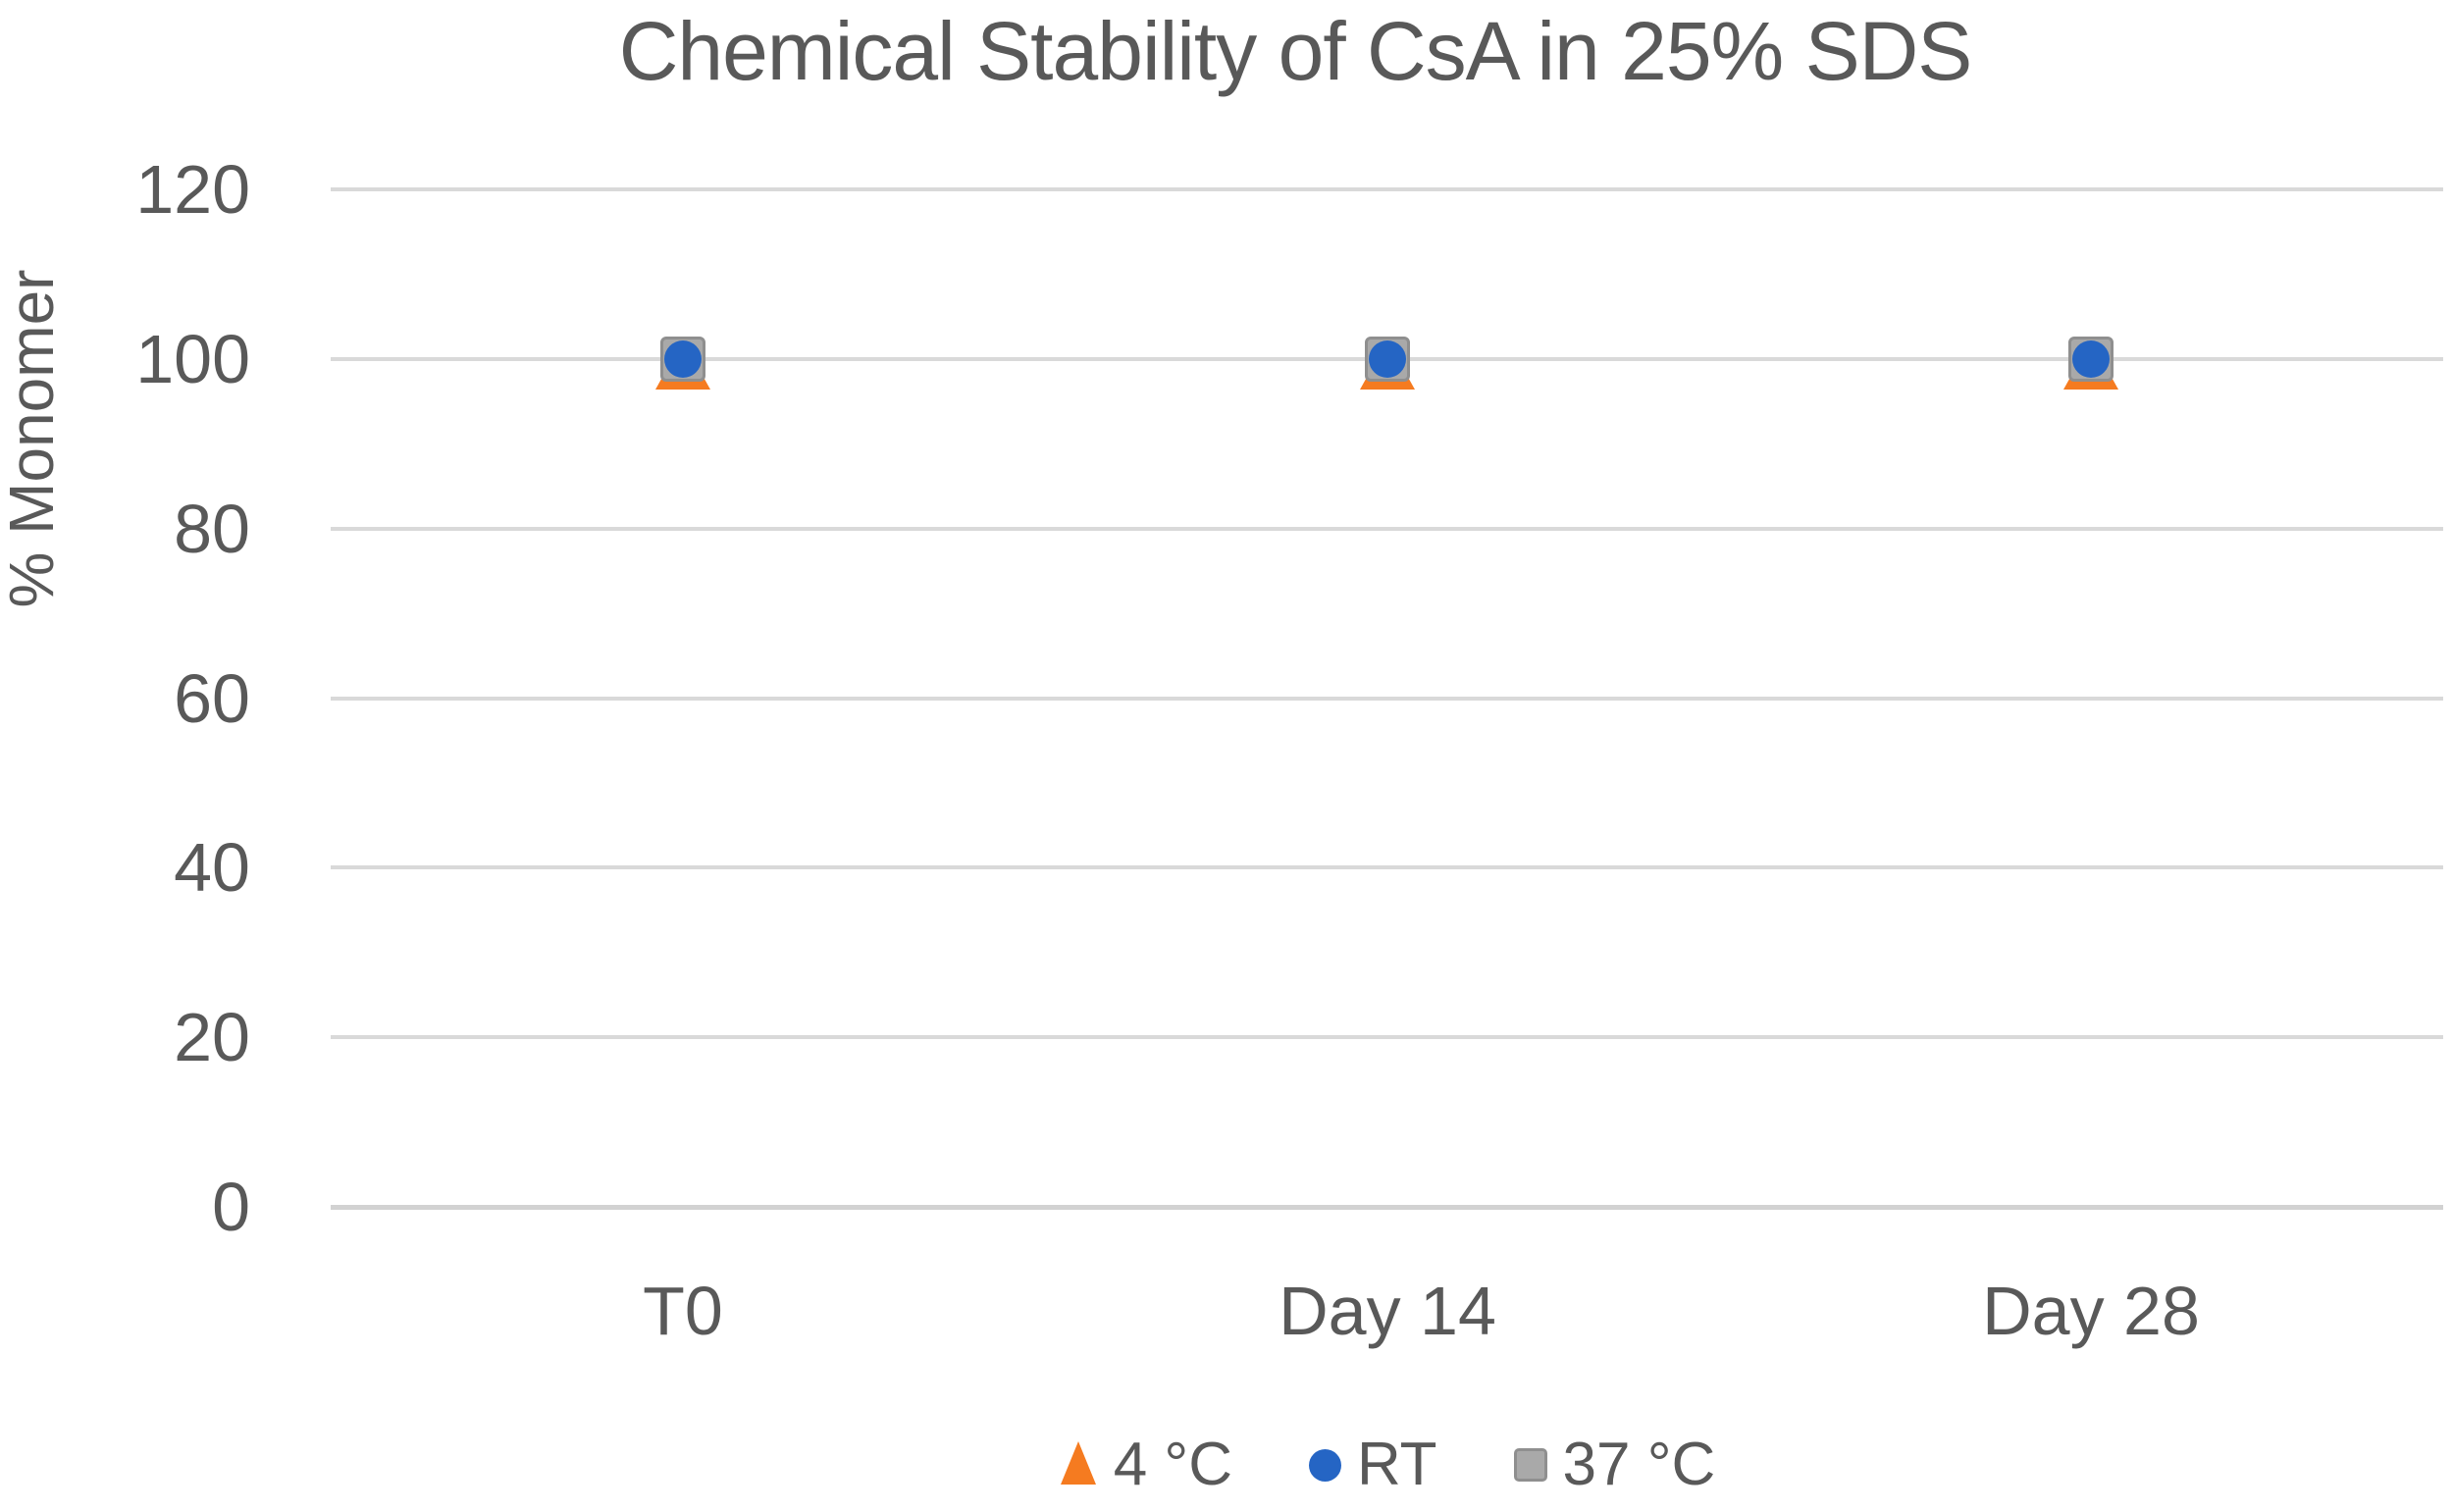 The image size is (2453, 1512). I want to click on legend: 4 °C RT 37 °C, so click(1387, 1465).